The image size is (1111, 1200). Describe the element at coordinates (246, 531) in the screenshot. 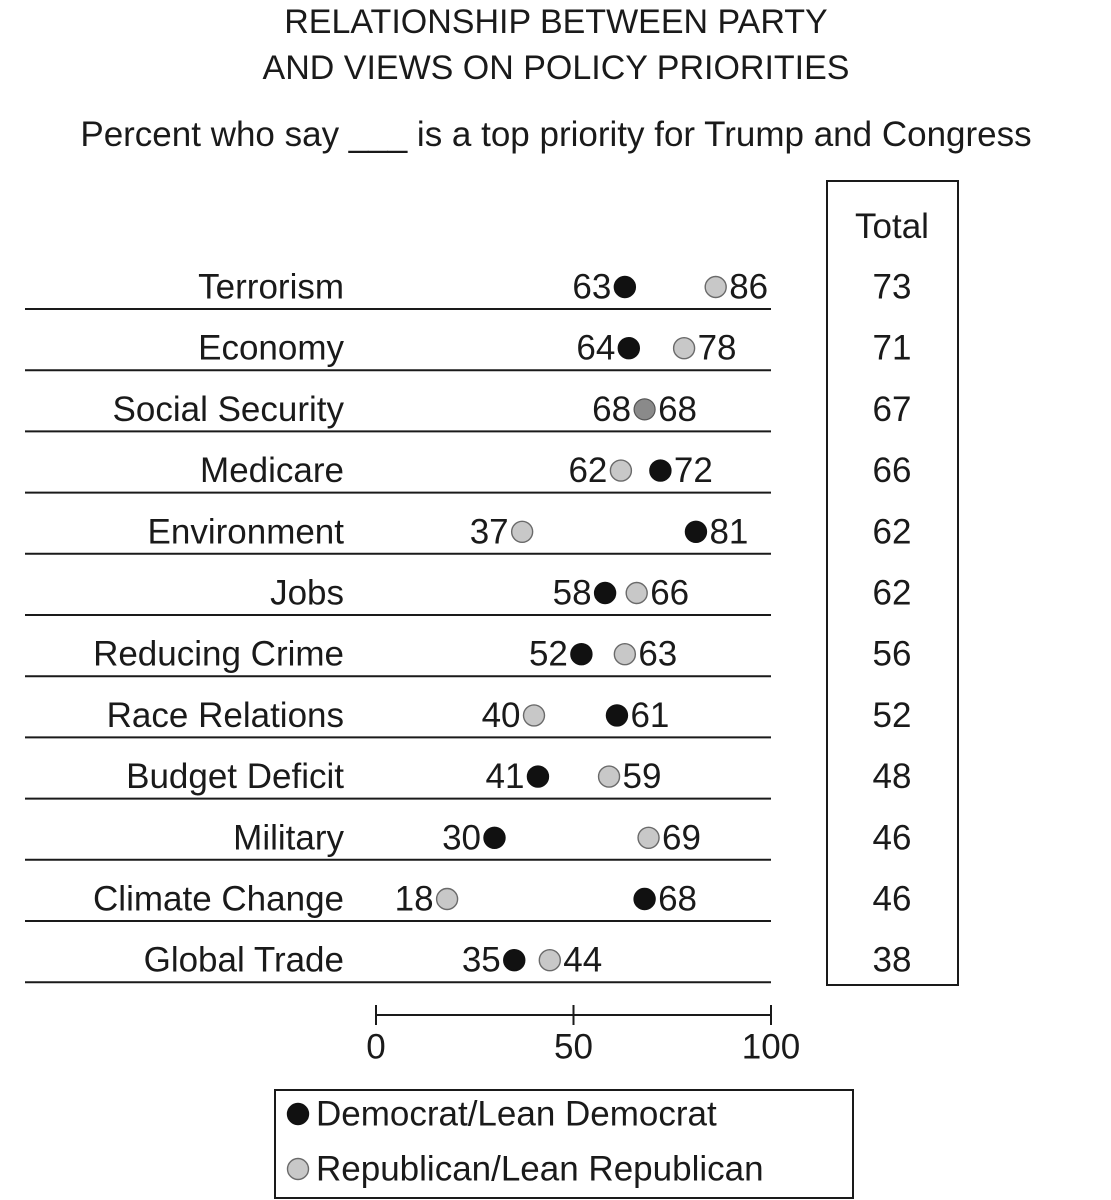

I see `category-label: Environment` at that location.